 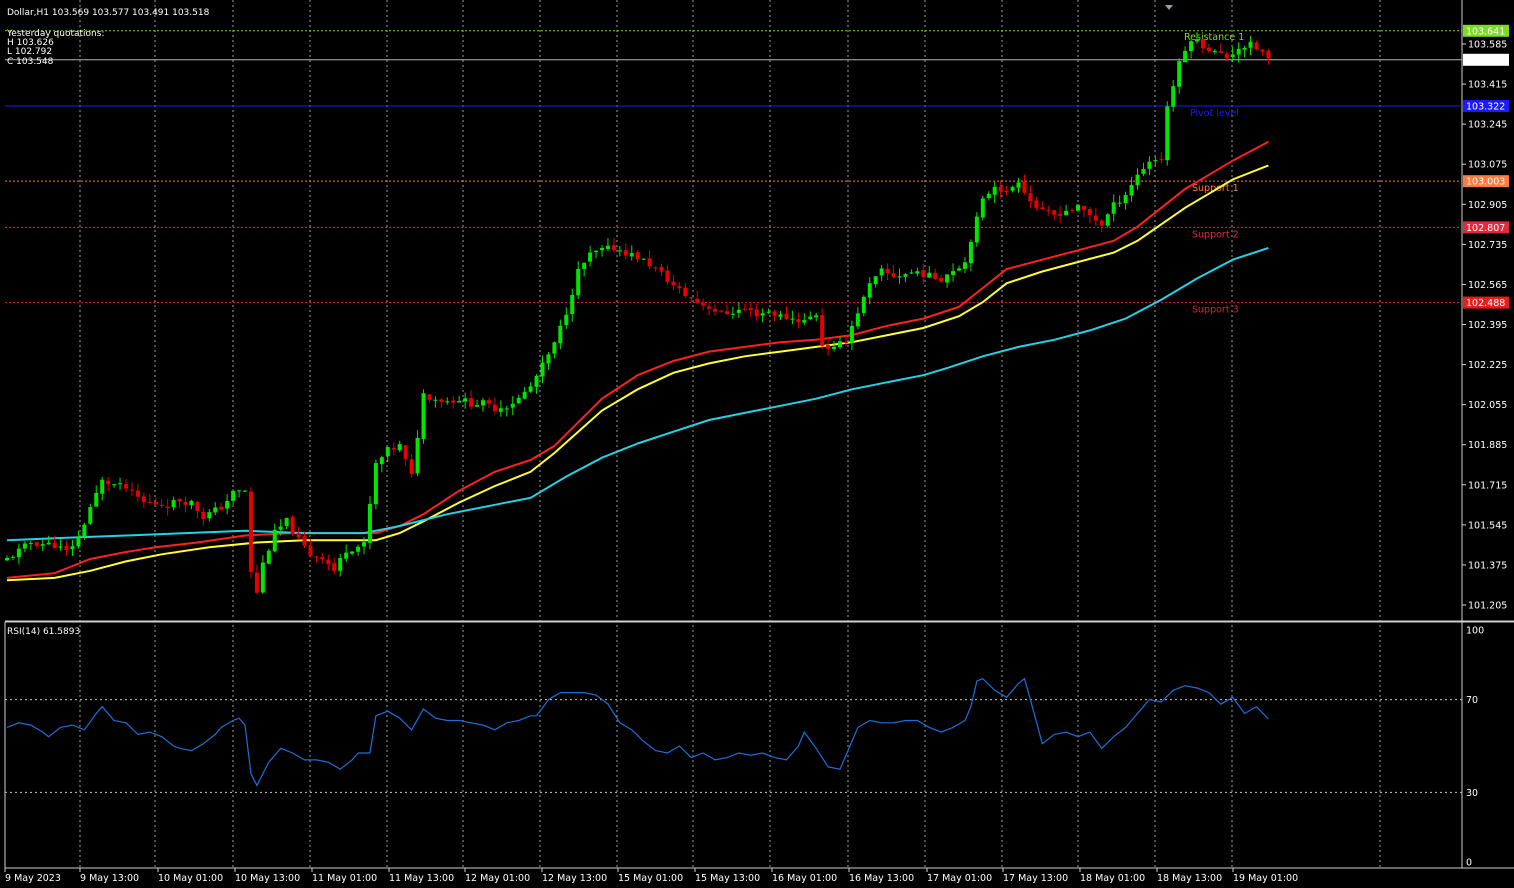 What do you see at coordinates (1472, 793) in the screenshot?
I see `rsi-tick-label: 30` at bounding box center [1472, 793].